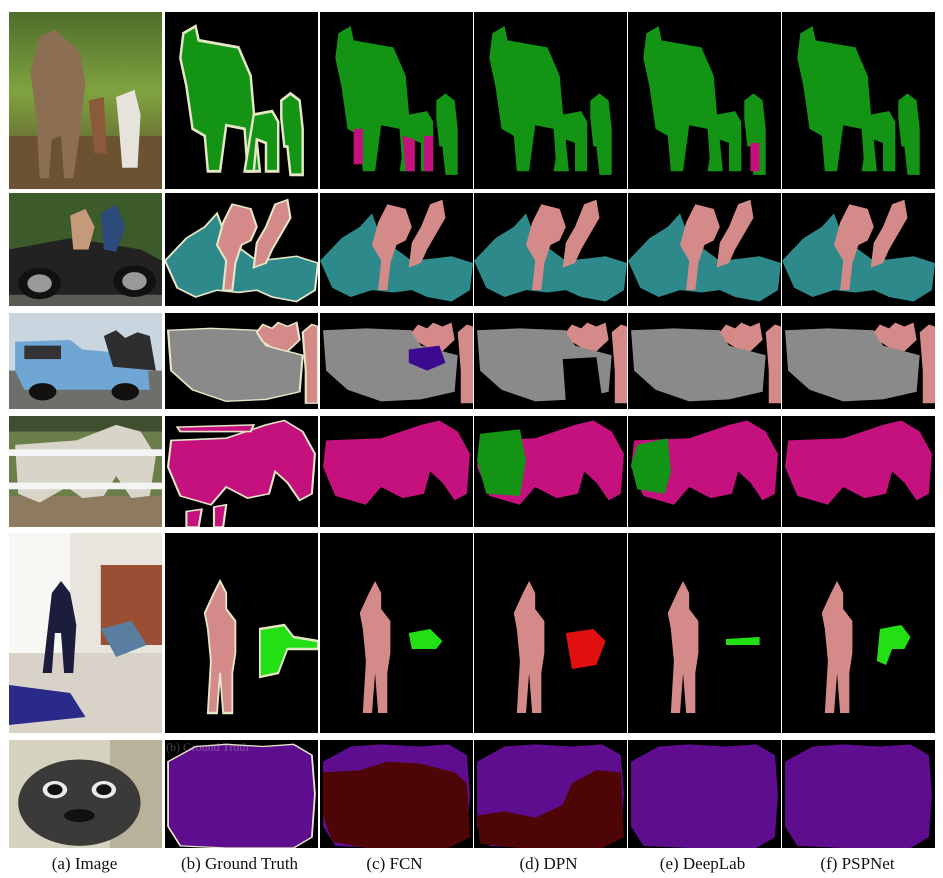 The image size is (943, 878). What do you see at coordinates (85, 794) in the screenshot?
I see `pug-image-panel` at bounding box center [85, 794].